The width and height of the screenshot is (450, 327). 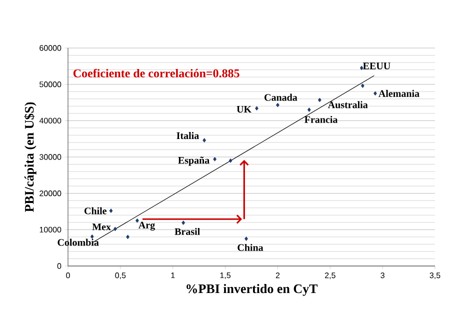 What do you see at coordinates (399, 93) in the screenshot?
I see `annotation: Alemania` at bounding box center [399, 93].